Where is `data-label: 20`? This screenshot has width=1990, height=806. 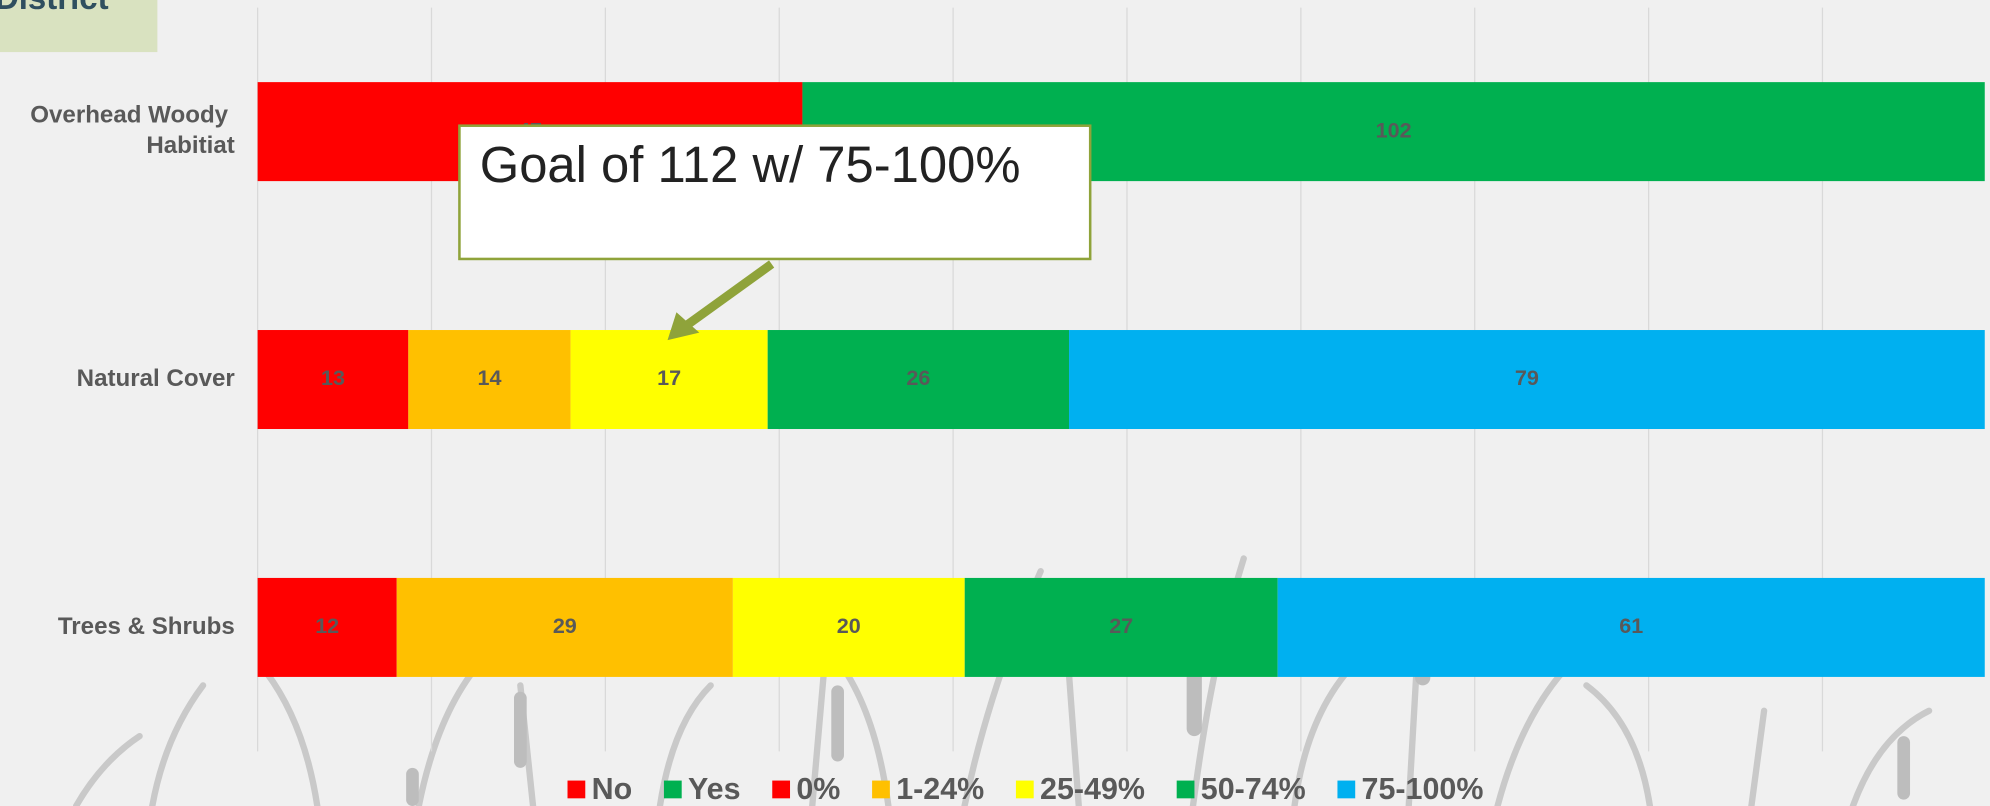
data-label: 20 is located at coordinates (849, 625).